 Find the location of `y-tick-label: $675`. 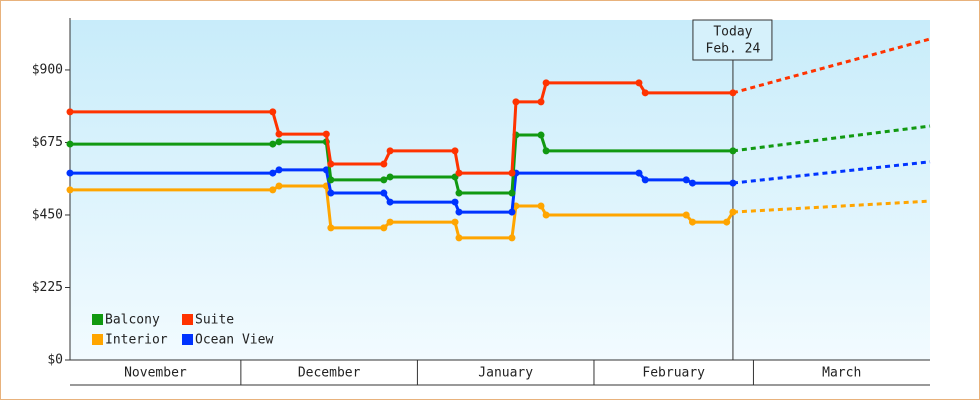

y-tick-label: $675 is located at coordinates (47, 142).